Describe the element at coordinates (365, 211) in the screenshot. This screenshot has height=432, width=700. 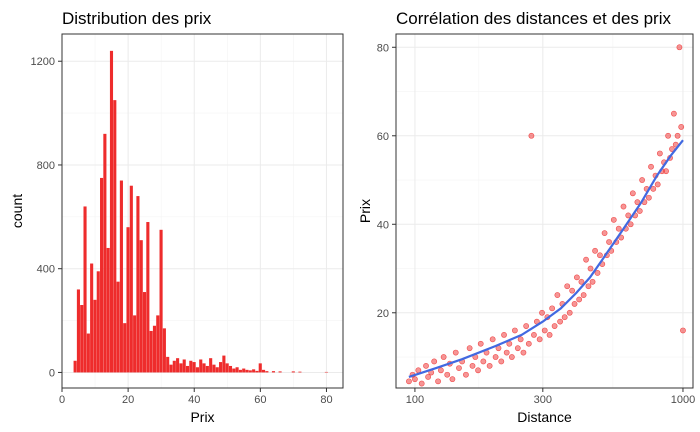
I see `scatter-y-axis-title: Prix` at that location.